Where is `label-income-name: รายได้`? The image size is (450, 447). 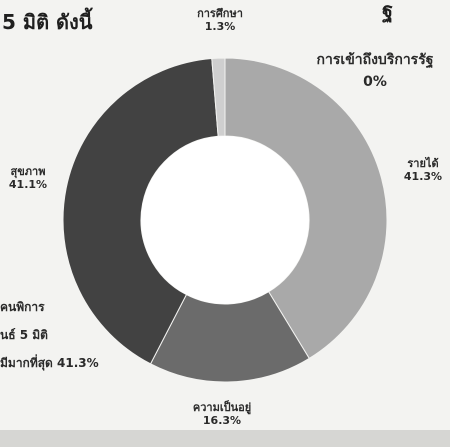
label-income-name: รายได้ is located at coordinates (423, 163).